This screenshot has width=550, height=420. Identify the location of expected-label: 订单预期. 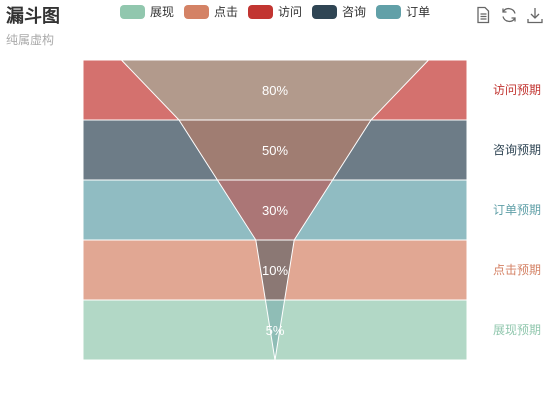
(517, 210).